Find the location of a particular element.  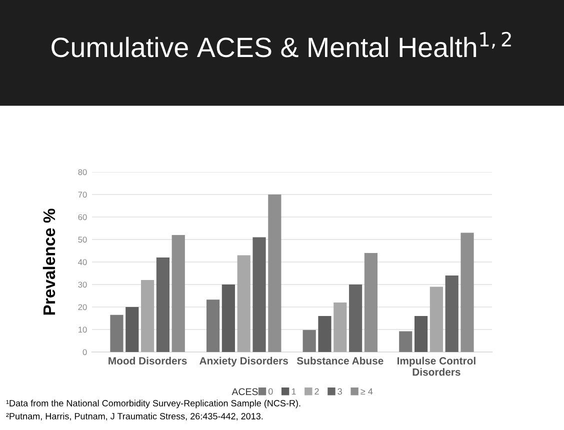

y-tick-label: 60 is located at coordinates (82, 217).